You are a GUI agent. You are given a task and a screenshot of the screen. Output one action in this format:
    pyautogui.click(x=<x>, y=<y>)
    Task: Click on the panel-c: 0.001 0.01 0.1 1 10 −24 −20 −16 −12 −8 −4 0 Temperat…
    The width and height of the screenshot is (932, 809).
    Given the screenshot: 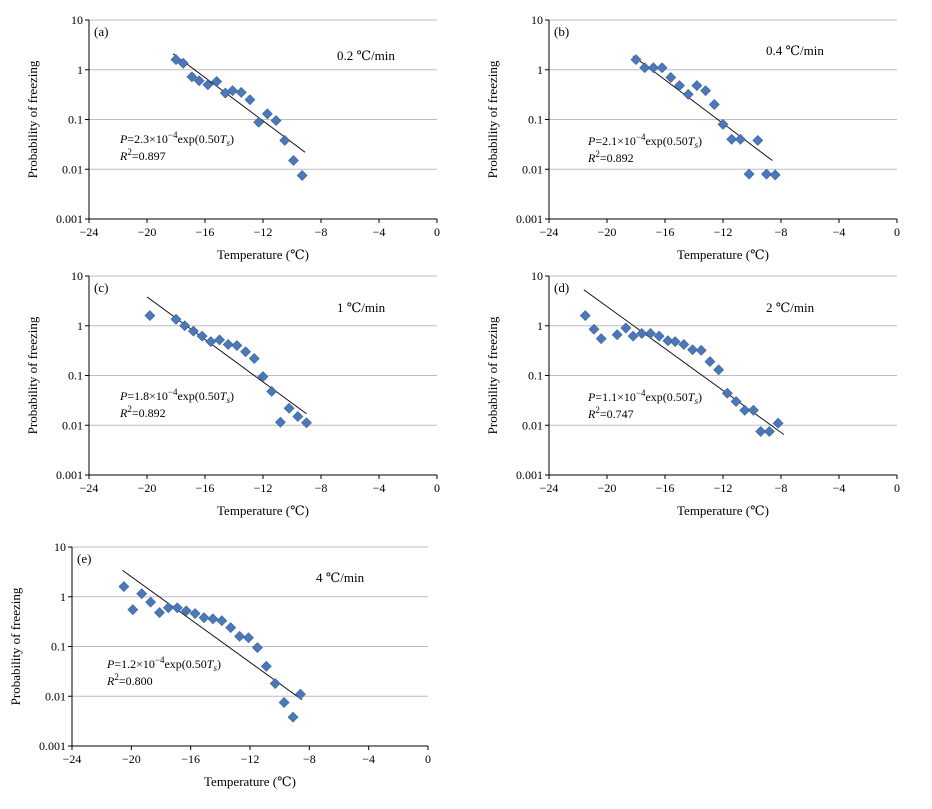 What is the action you would take?
    pyautogui.click(x=232, y=393)
    